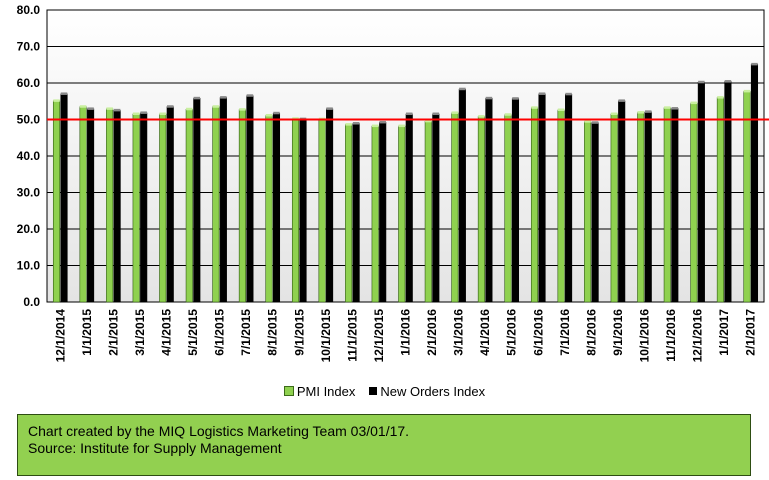  I want to click on x-tick-label: 1/1/2017, so click(724, 332).